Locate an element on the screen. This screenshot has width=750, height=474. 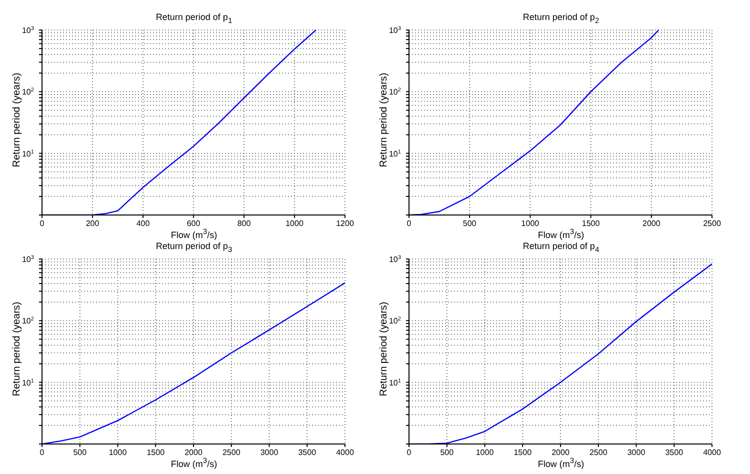
x-tick-label: 600 is located at coordinates (193, 223).